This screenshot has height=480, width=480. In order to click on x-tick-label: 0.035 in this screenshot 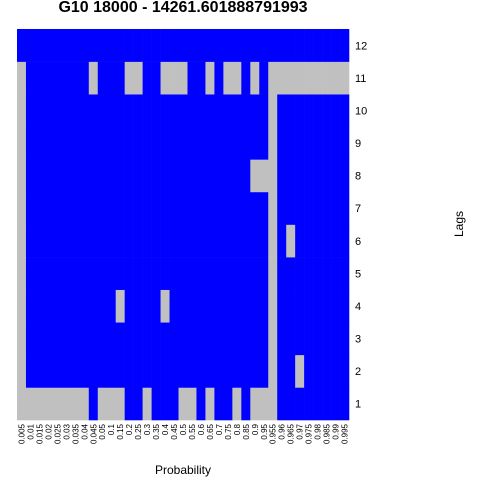, I will do `click(75, 433)`.